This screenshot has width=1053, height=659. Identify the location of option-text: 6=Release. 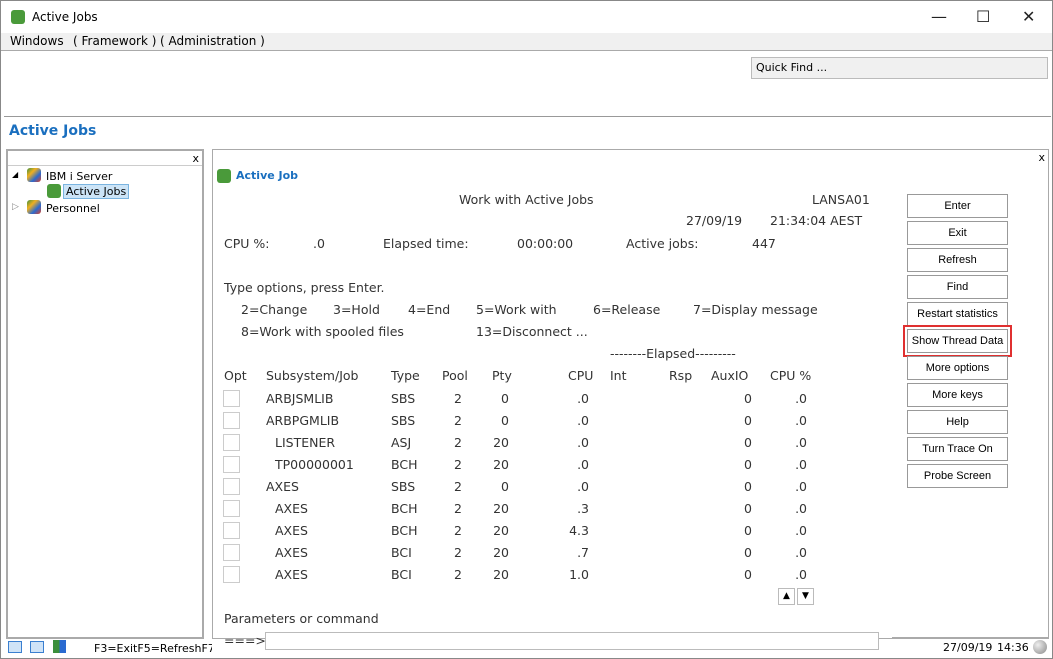
(627, 309).